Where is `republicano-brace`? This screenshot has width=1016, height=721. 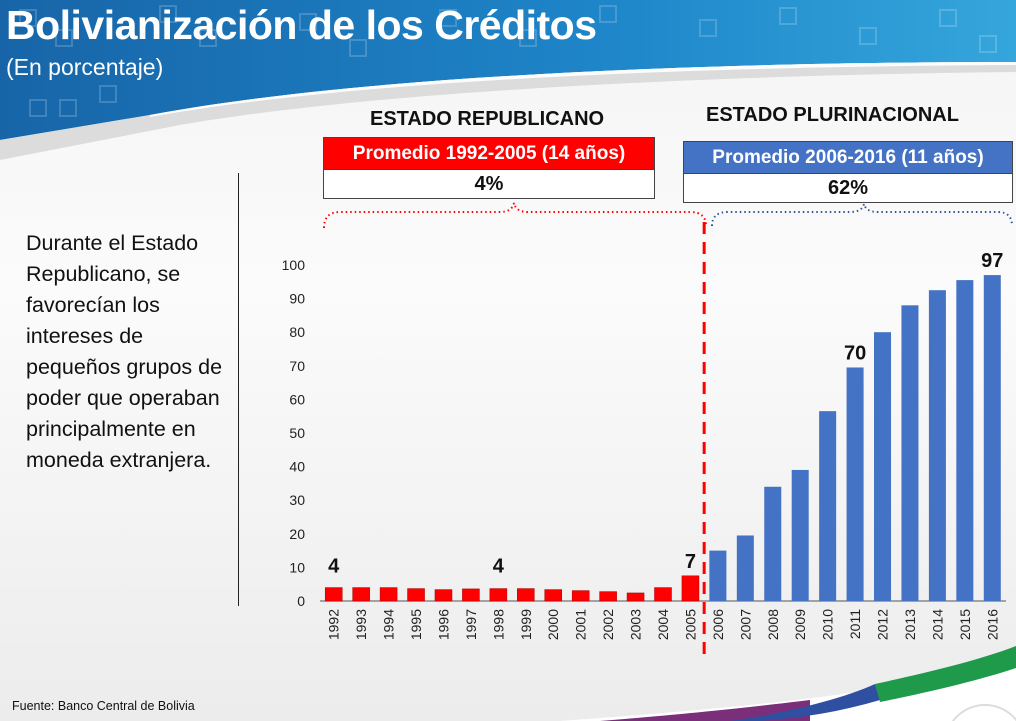 republicano-brace is located at coordinates (515, 215).